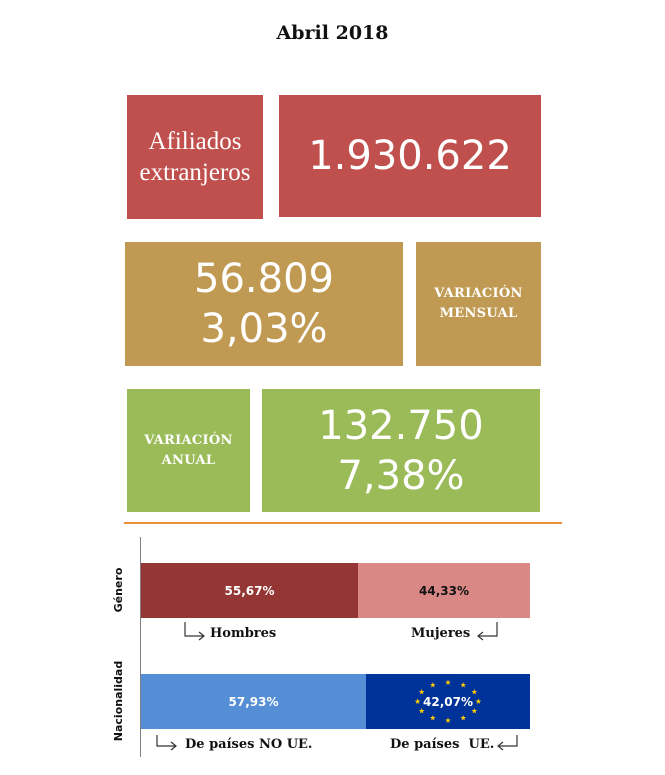 The height and width of the screenshot is (775, 665). I want to click on bar-segment-hombres: 55,67%, so click(249, 590).